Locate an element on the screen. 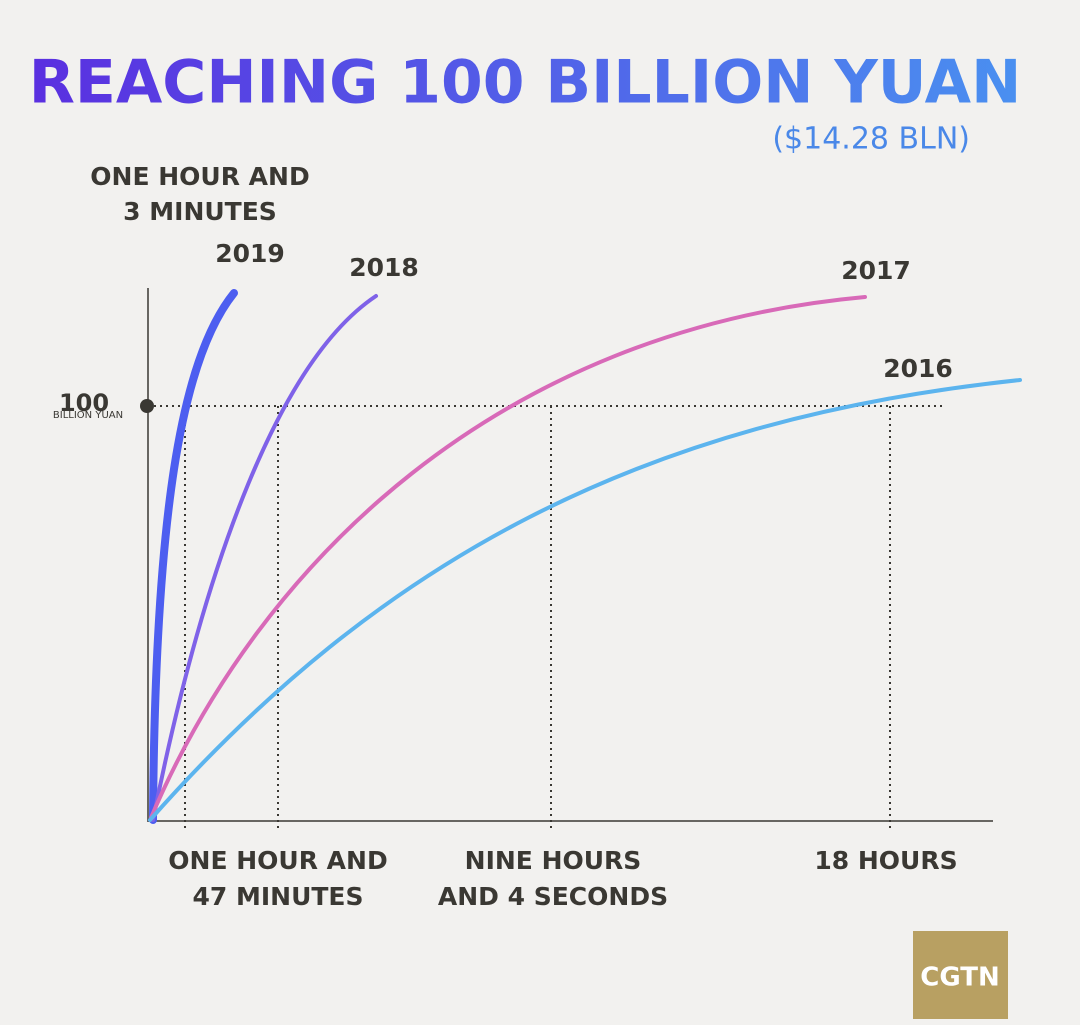 The image size is (1080, 1025). note-line: 3 MINUTES is located at coordinates (200, 211).